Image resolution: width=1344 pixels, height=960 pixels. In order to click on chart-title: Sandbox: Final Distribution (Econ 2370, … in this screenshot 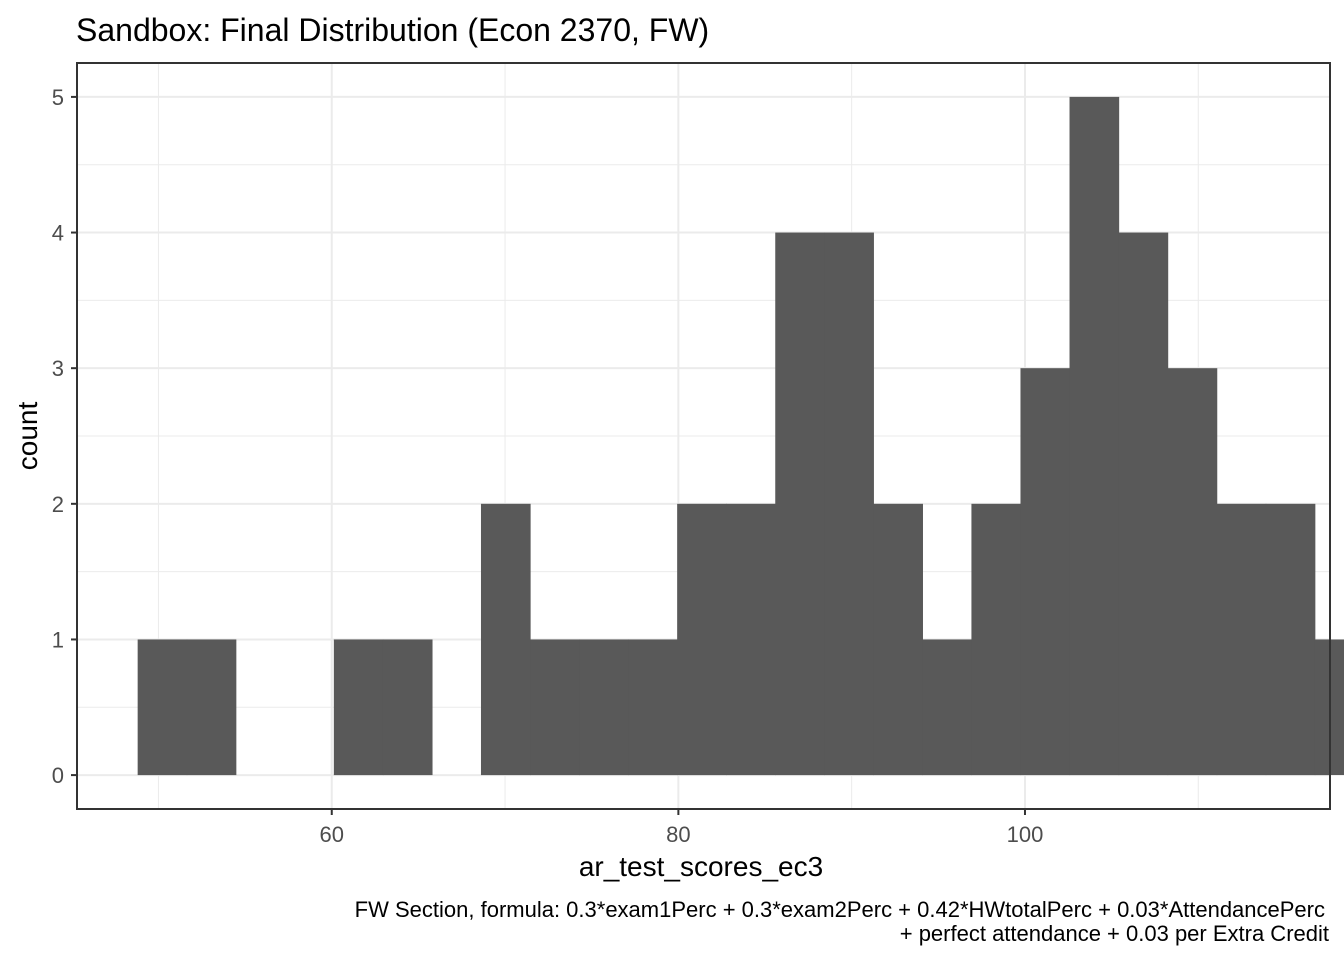, I will do `click(392, 30)`.